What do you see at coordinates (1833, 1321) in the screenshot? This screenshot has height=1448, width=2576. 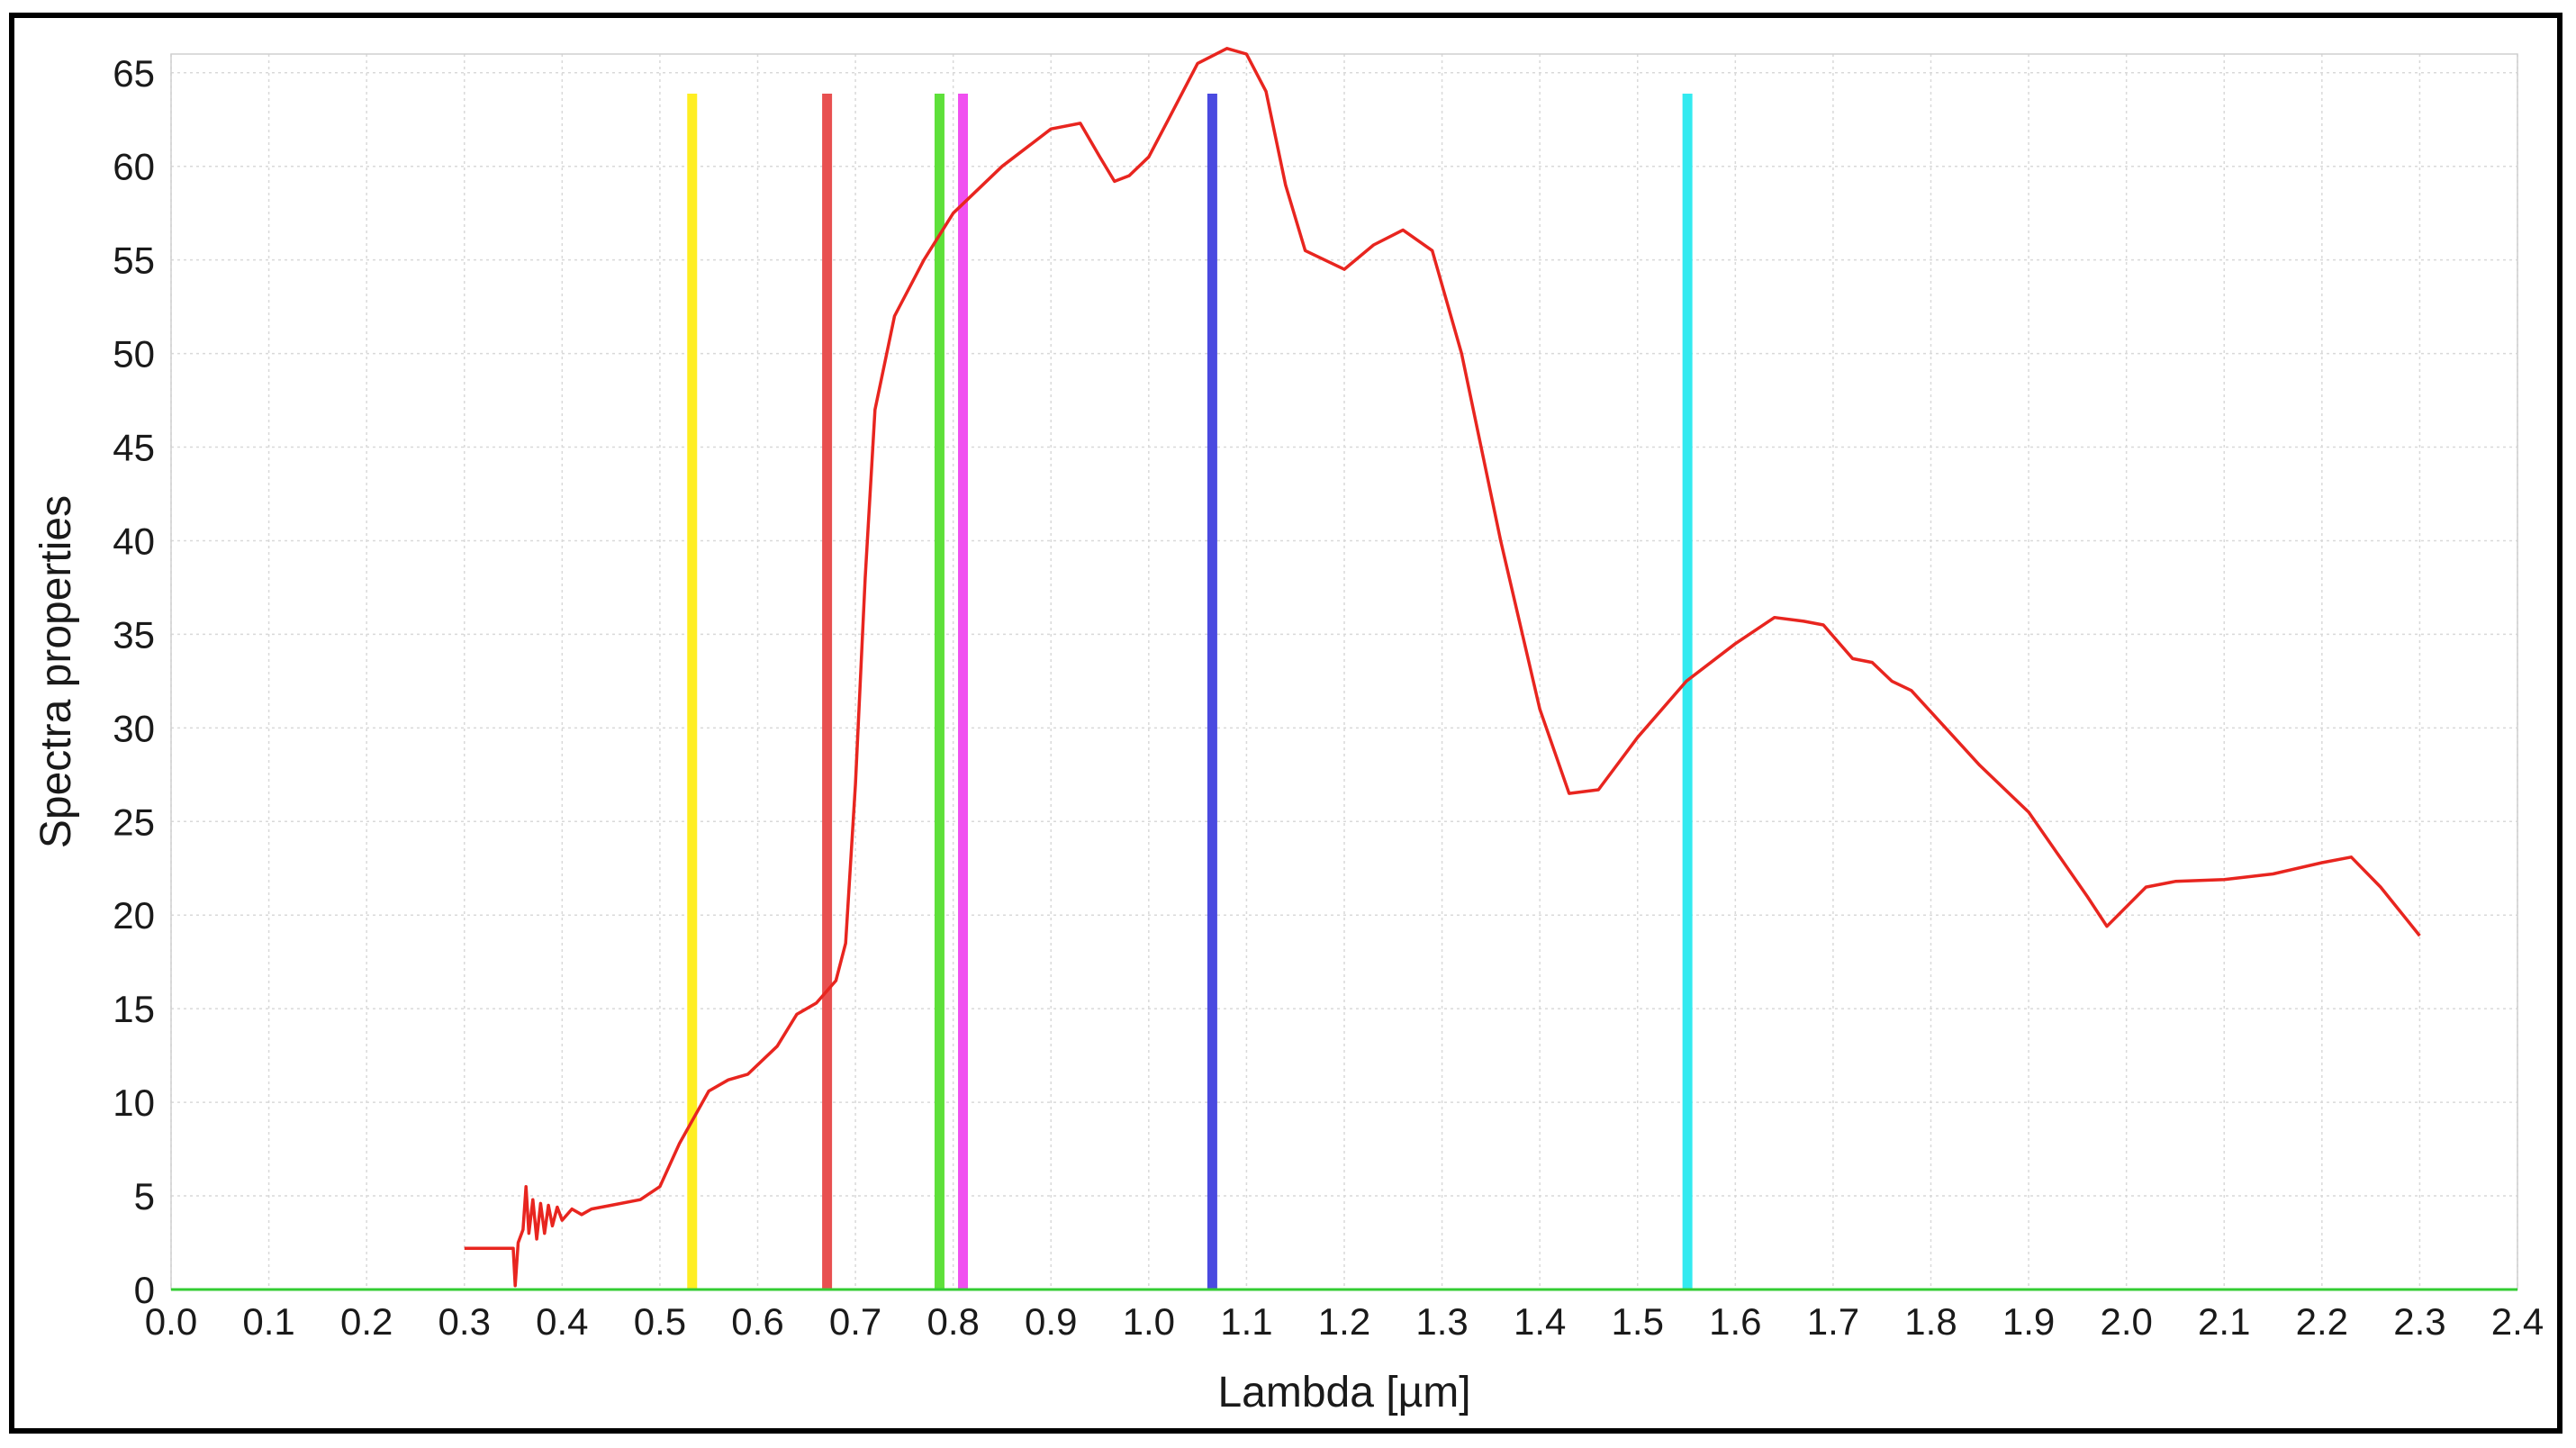 I see `x-tick-label: 1.7` at bounding box center [1833, 1321].